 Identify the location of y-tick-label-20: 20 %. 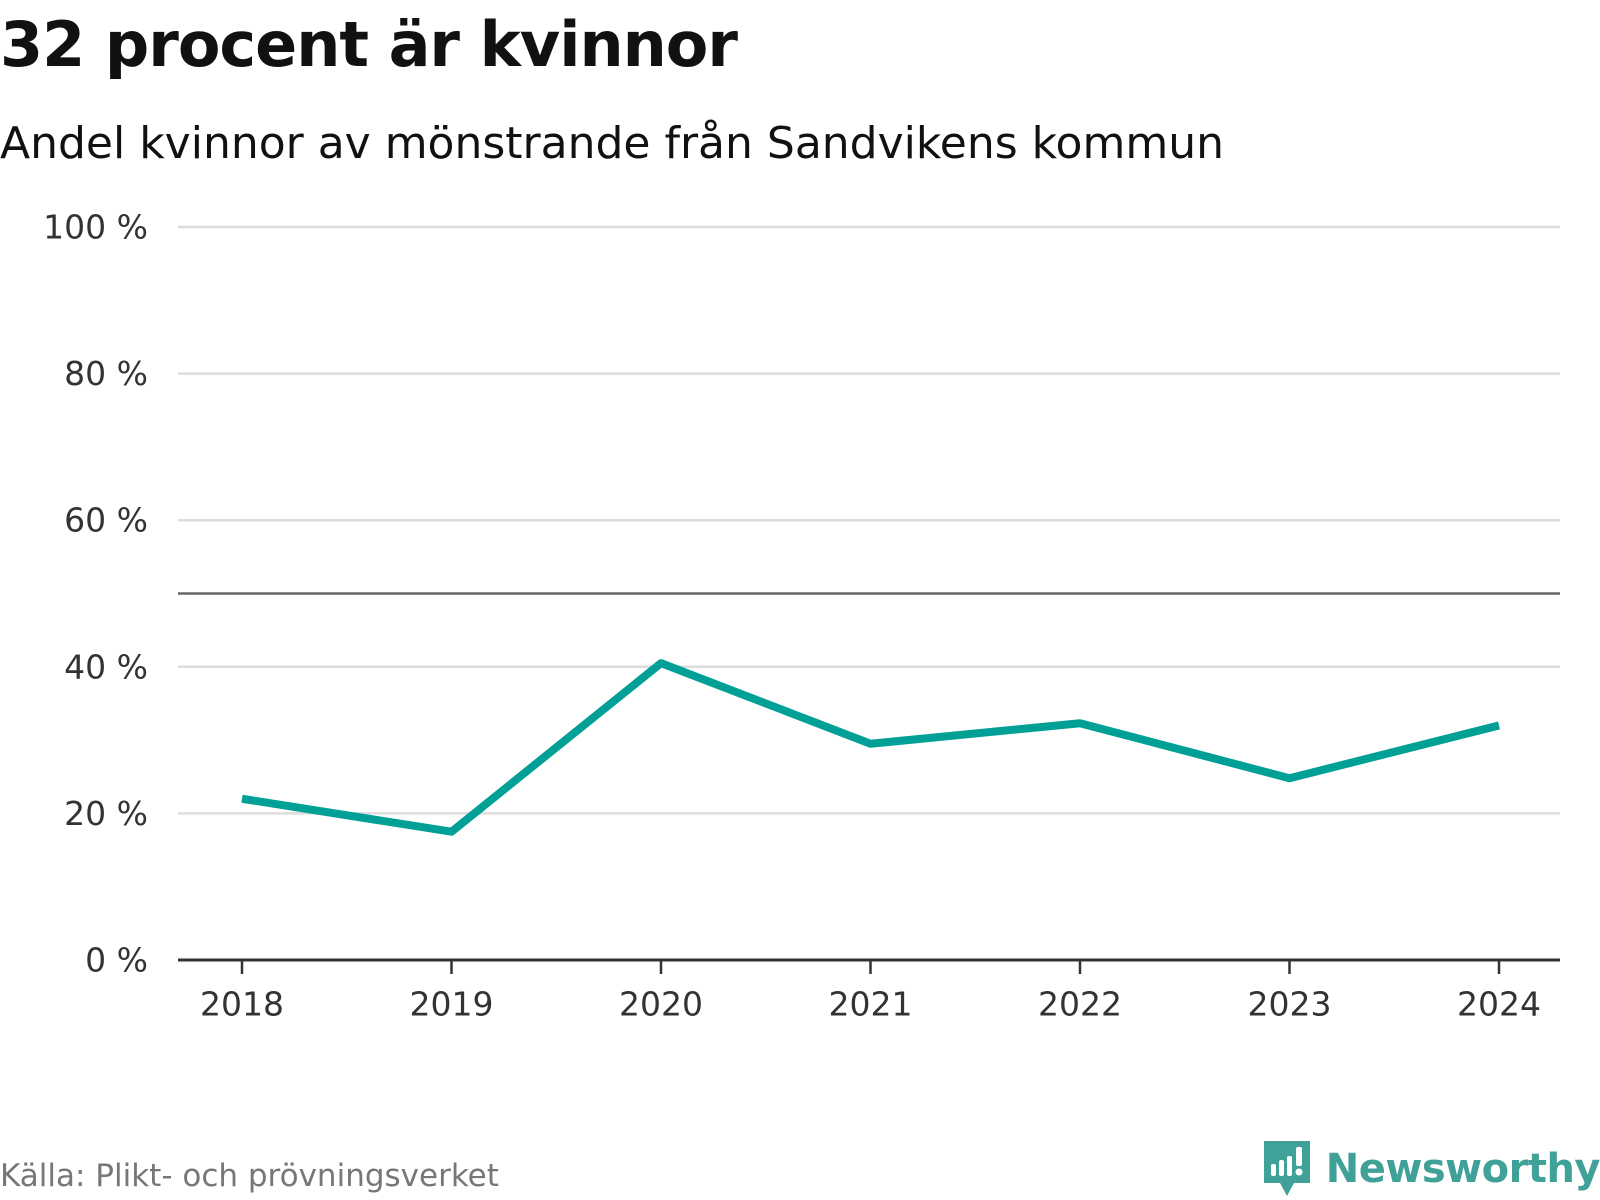
(106, 813).